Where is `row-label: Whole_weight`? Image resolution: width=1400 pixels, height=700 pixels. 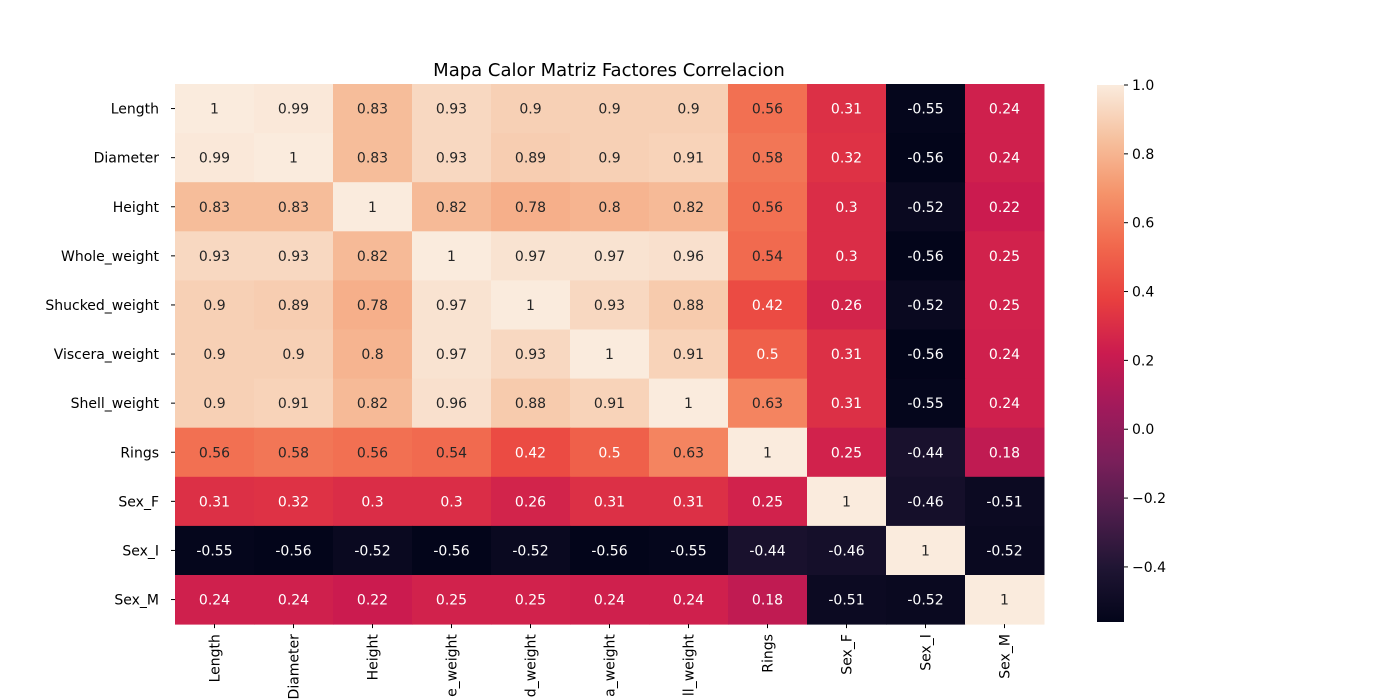 row-label: Whole_weight is located at coordinates (110, 257).